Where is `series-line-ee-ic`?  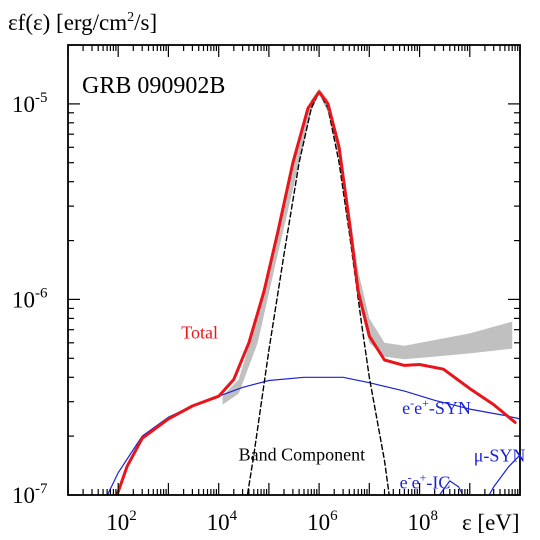 series-line-ee-ic is located at coordinates (451, 487).